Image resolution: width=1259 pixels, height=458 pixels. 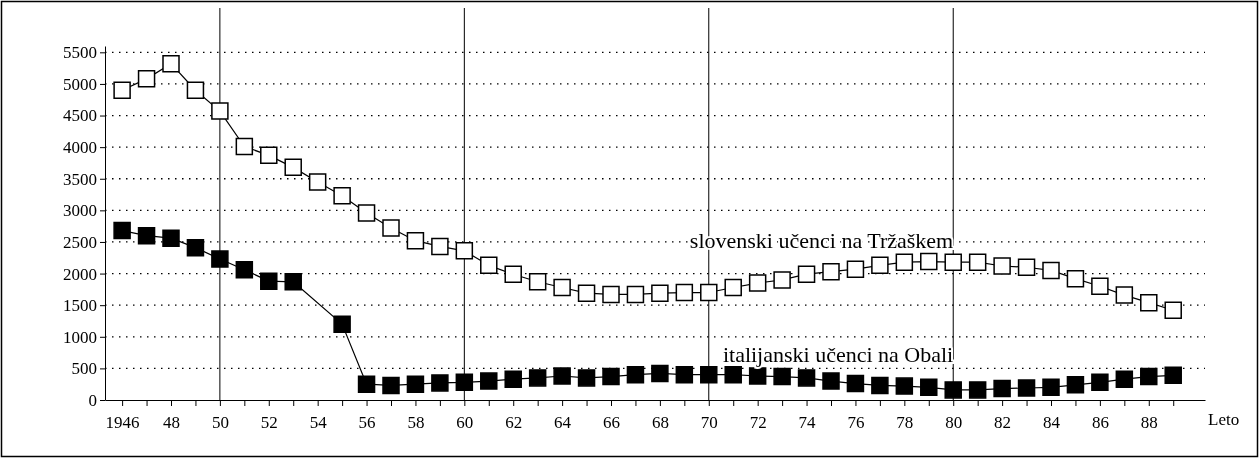 What do you see at coordinates (465, 422) in the screenshot?
I see `x-tick-label: 60` at bounding box center [465, 422].